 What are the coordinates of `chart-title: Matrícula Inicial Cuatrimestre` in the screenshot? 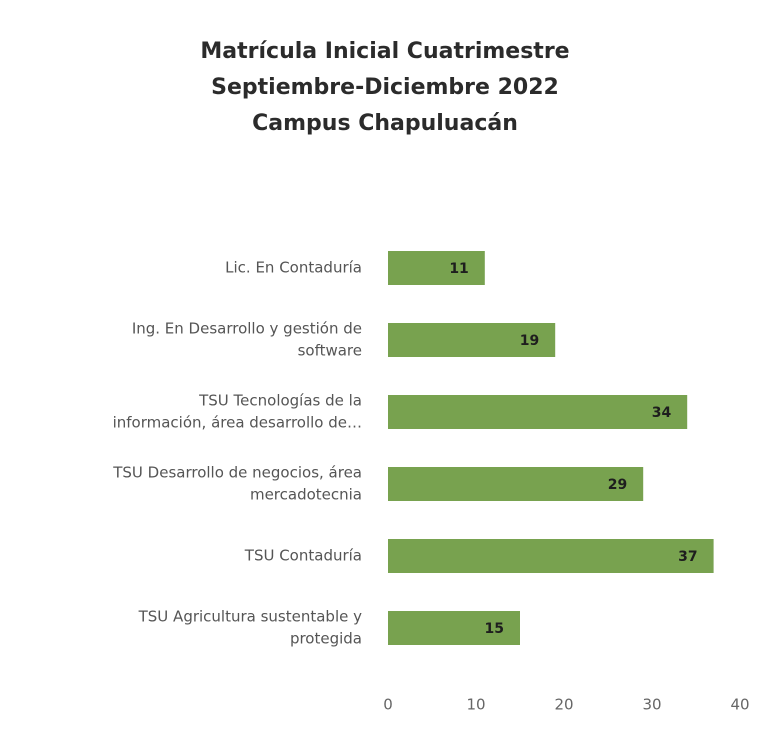 It's located at (384, 51).